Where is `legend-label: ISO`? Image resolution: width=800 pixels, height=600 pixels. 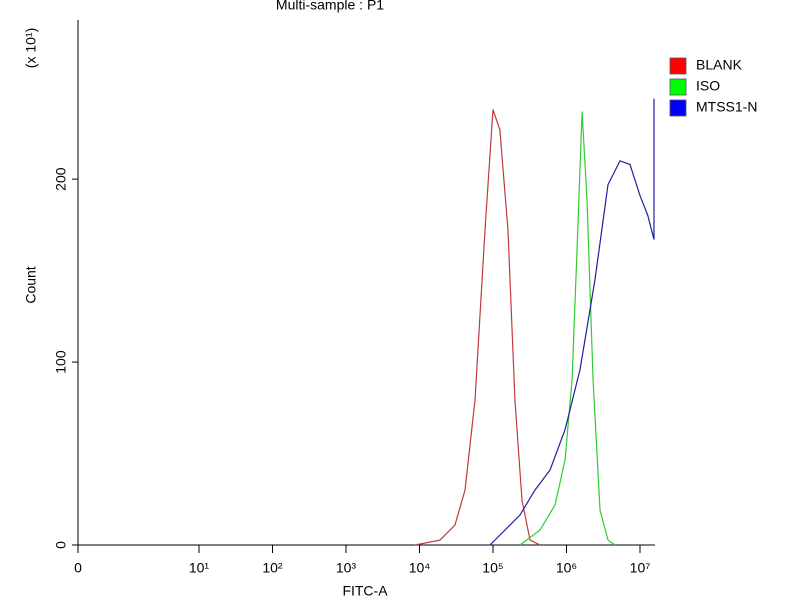 legend-label: ISO is located at coordinates (708, 86).